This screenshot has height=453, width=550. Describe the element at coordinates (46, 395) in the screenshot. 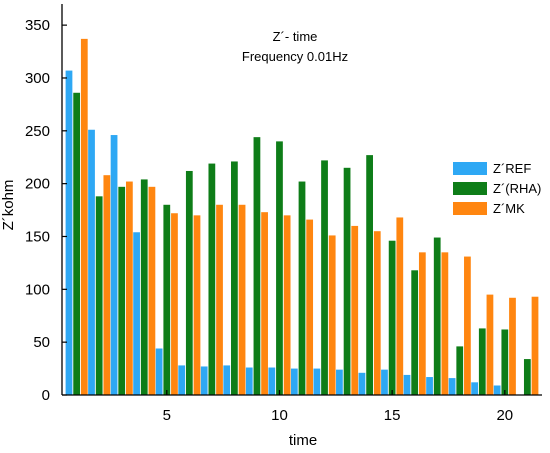

I see `y-tick-label-0: 0` at that location.